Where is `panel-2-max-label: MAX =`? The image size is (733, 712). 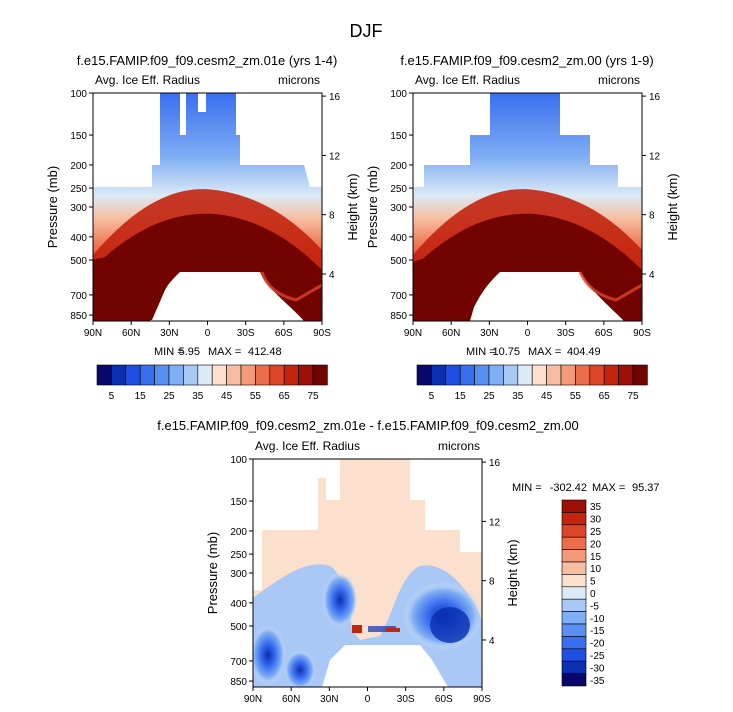 panel-2-max-label: MAX = is located at coordinates (544, 352).